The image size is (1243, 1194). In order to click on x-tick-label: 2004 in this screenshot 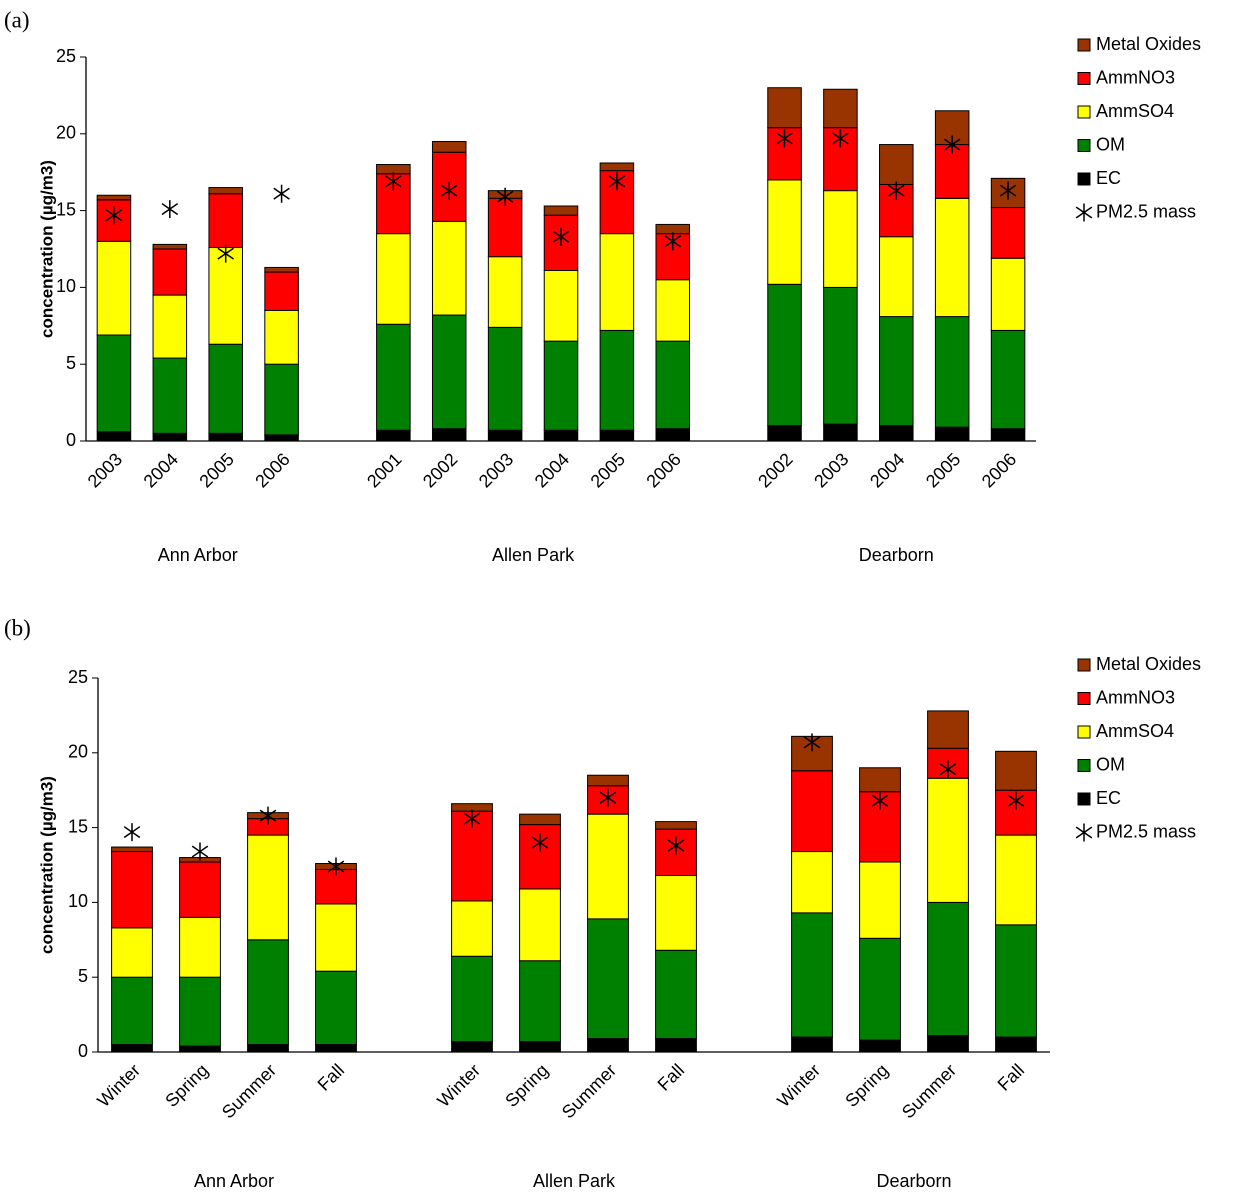, I will do `click(887, 470)`.